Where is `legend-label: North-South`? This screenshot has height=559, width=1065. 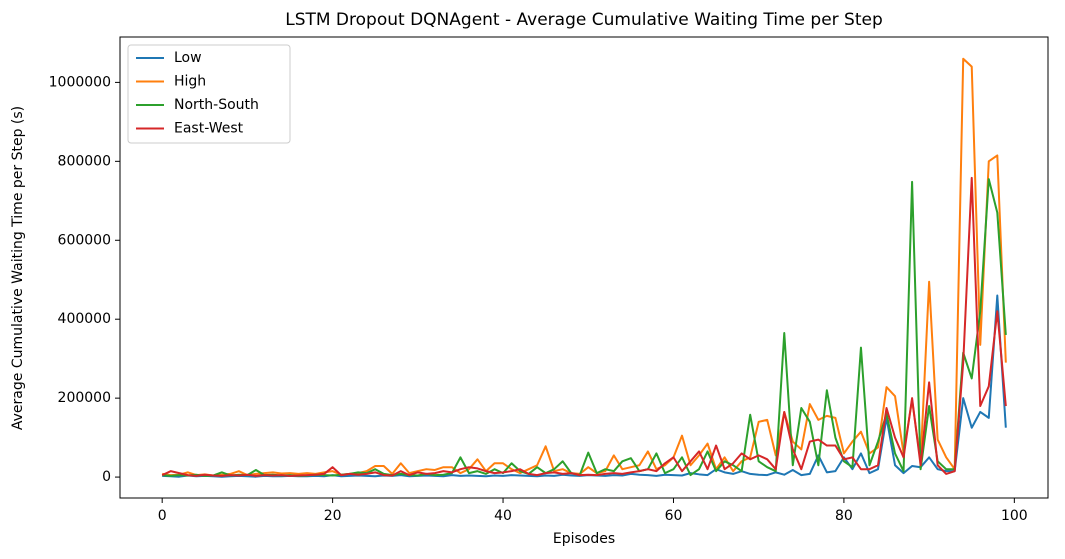
legend-label: North-South is located at coordinates (216, 105).